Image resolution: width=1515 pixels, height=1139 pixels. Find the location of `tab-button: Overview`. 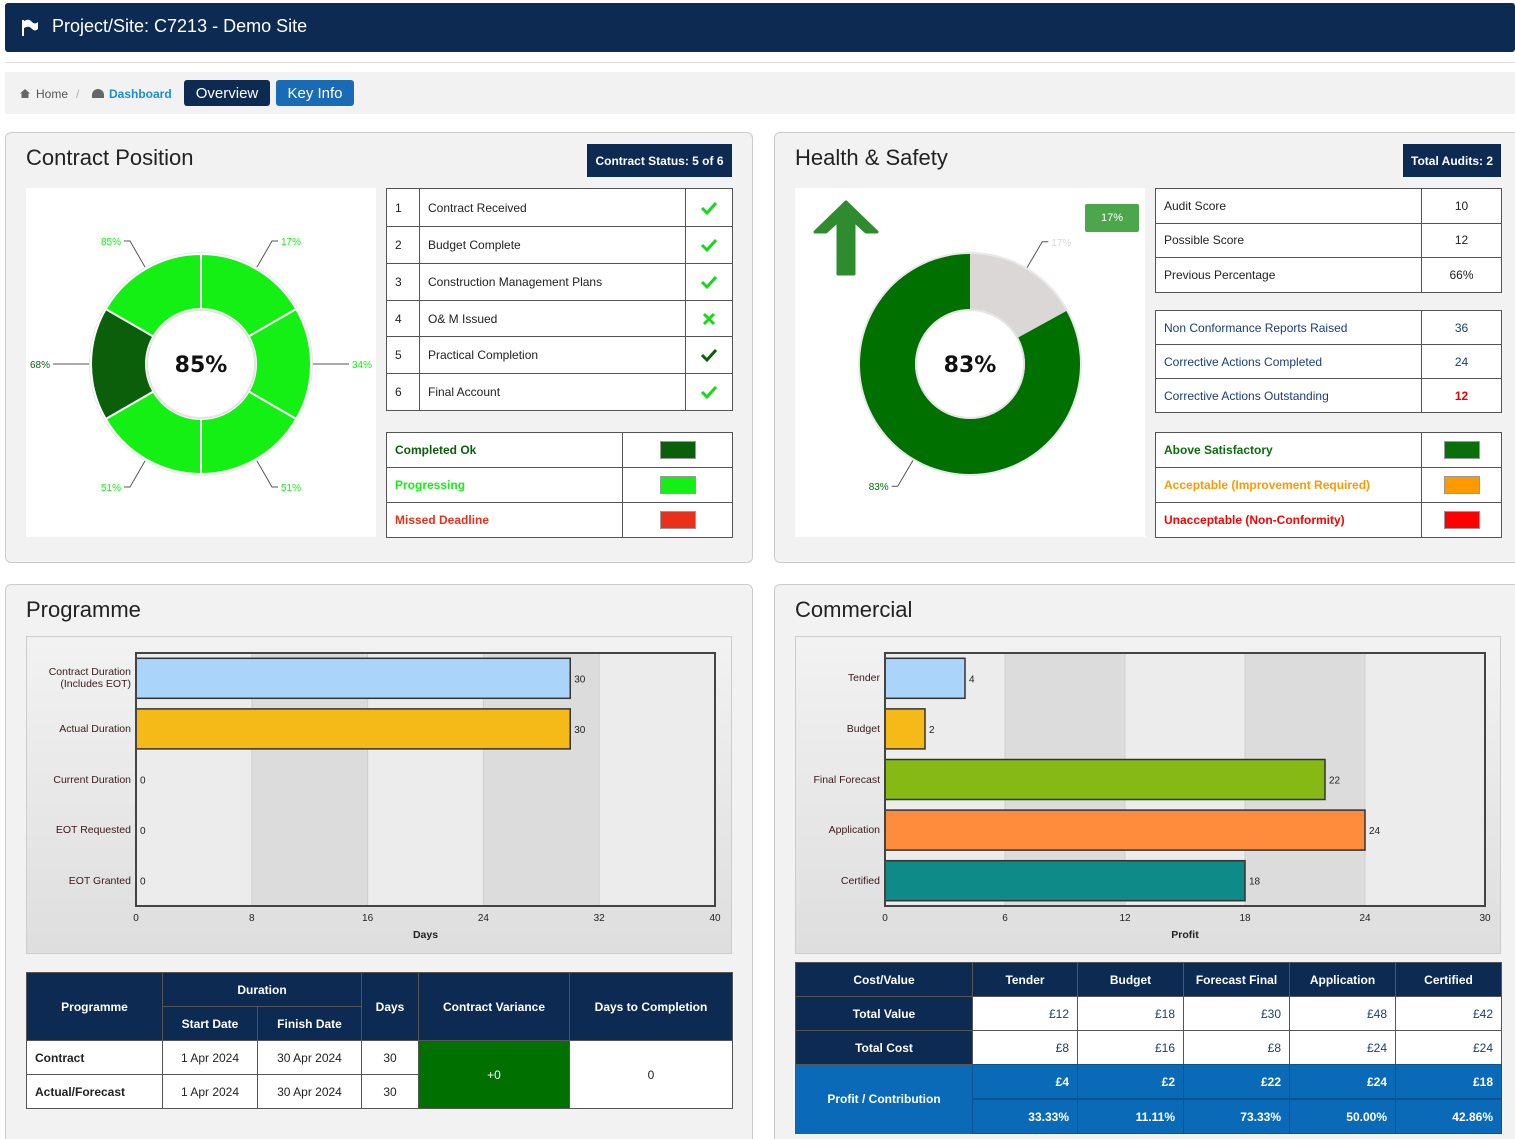

tab-button: Overview is located at coordinates (227, 93).